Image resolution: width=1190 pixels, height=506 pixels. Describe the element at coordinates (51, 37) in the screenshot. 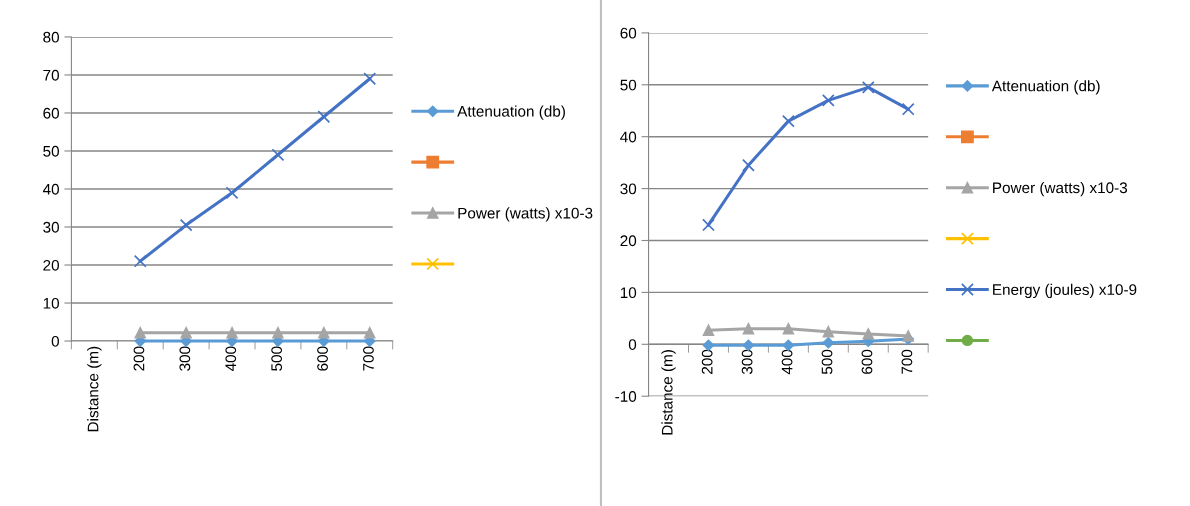

I see `y-tick-label: 80` at that location.